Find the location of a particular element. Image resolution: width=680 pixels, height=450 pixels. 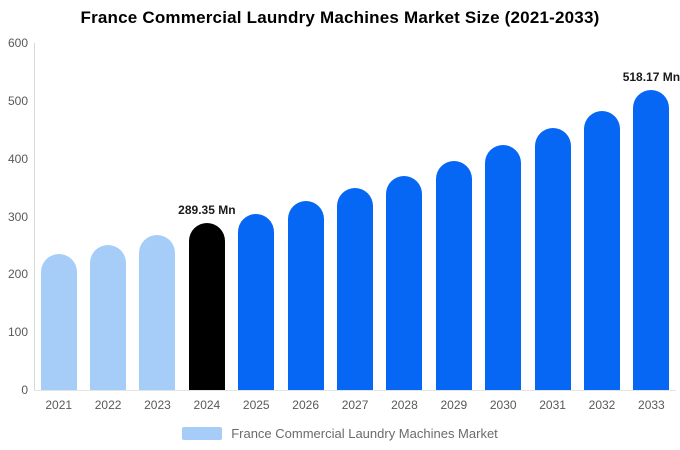

legend-swatch-icon is located at coordinates (202, 433).